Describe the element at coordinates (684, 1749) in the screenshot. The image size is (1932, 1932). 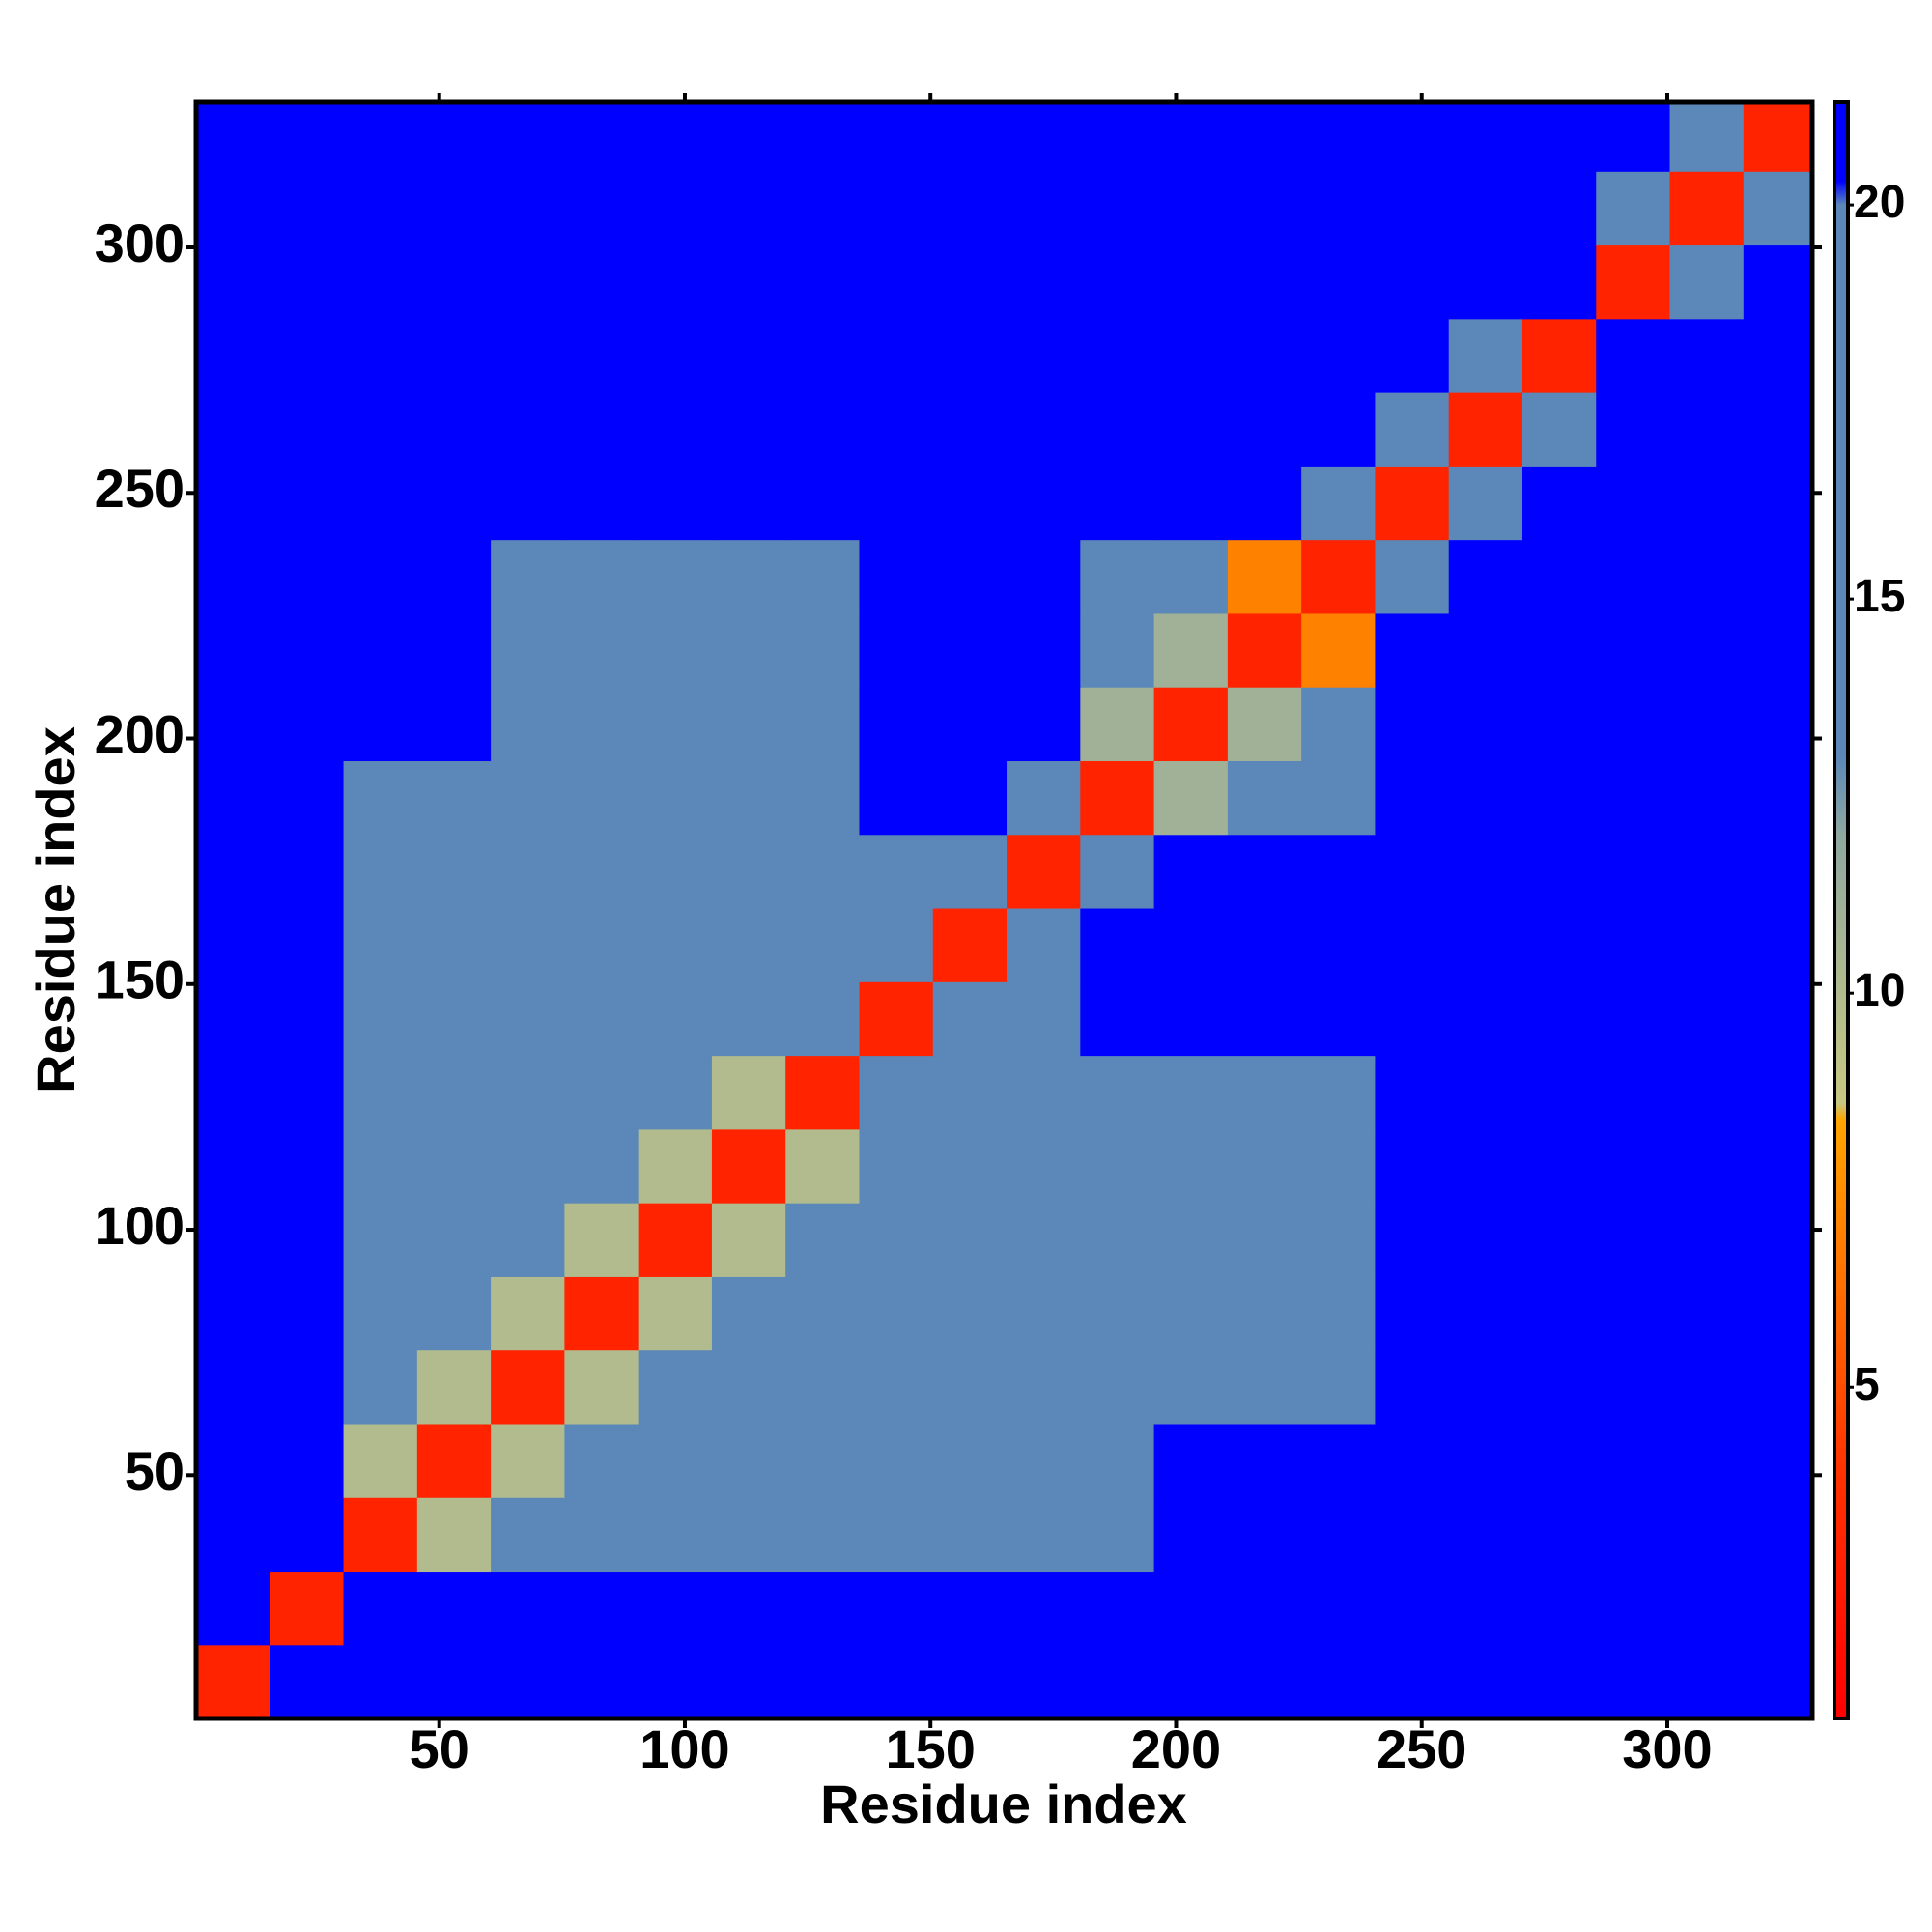
I see `x-tick-label: 100` at that location.